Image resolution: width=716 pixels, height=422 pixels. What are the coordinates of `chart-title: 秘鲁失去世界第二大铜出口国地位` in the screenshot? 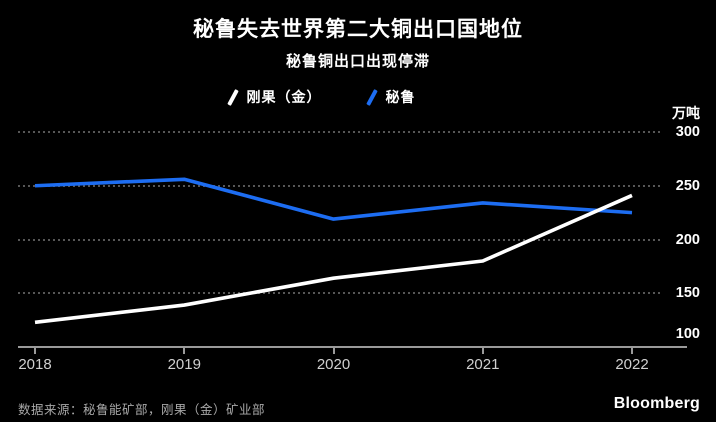 It's located at (358, 29).